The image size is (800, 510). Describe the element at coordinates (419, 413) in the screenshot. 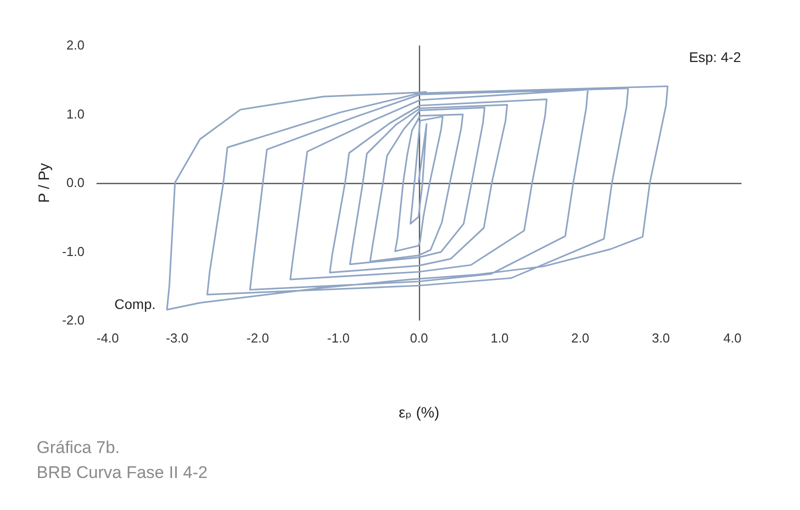

I see `x-axis-title: εₚ (%)` at that location.